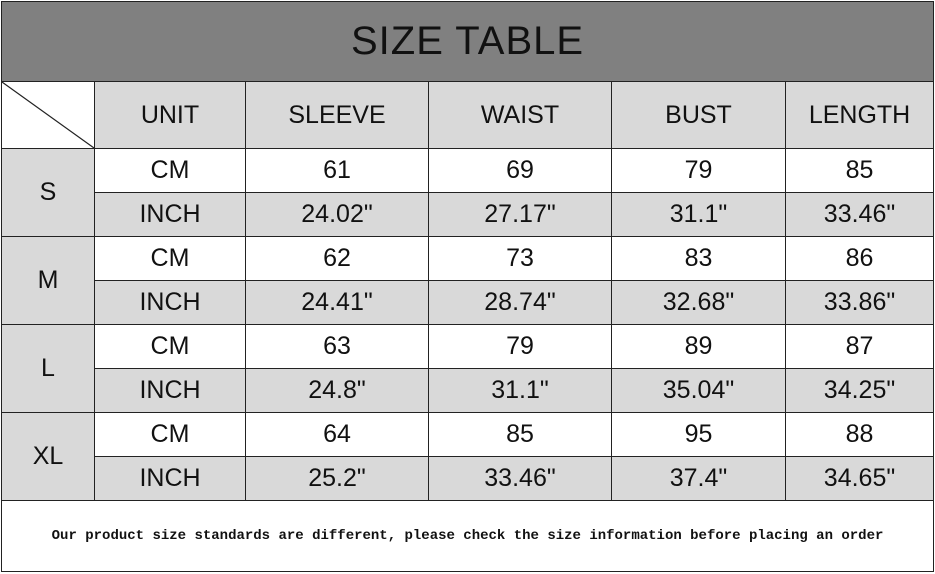 Image resolution: width=935 pixels, height=574 pixels. I want to click on size-label: S, so click(48, 192).